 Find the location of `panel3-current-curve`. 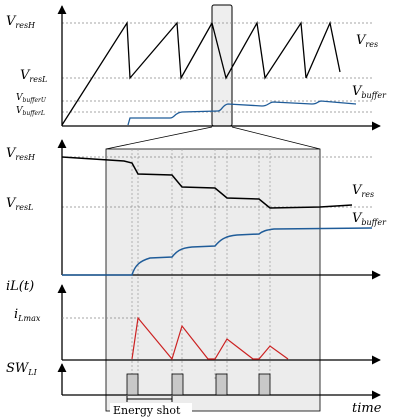

panel3-current-curve is located at coordinates (210, 338).